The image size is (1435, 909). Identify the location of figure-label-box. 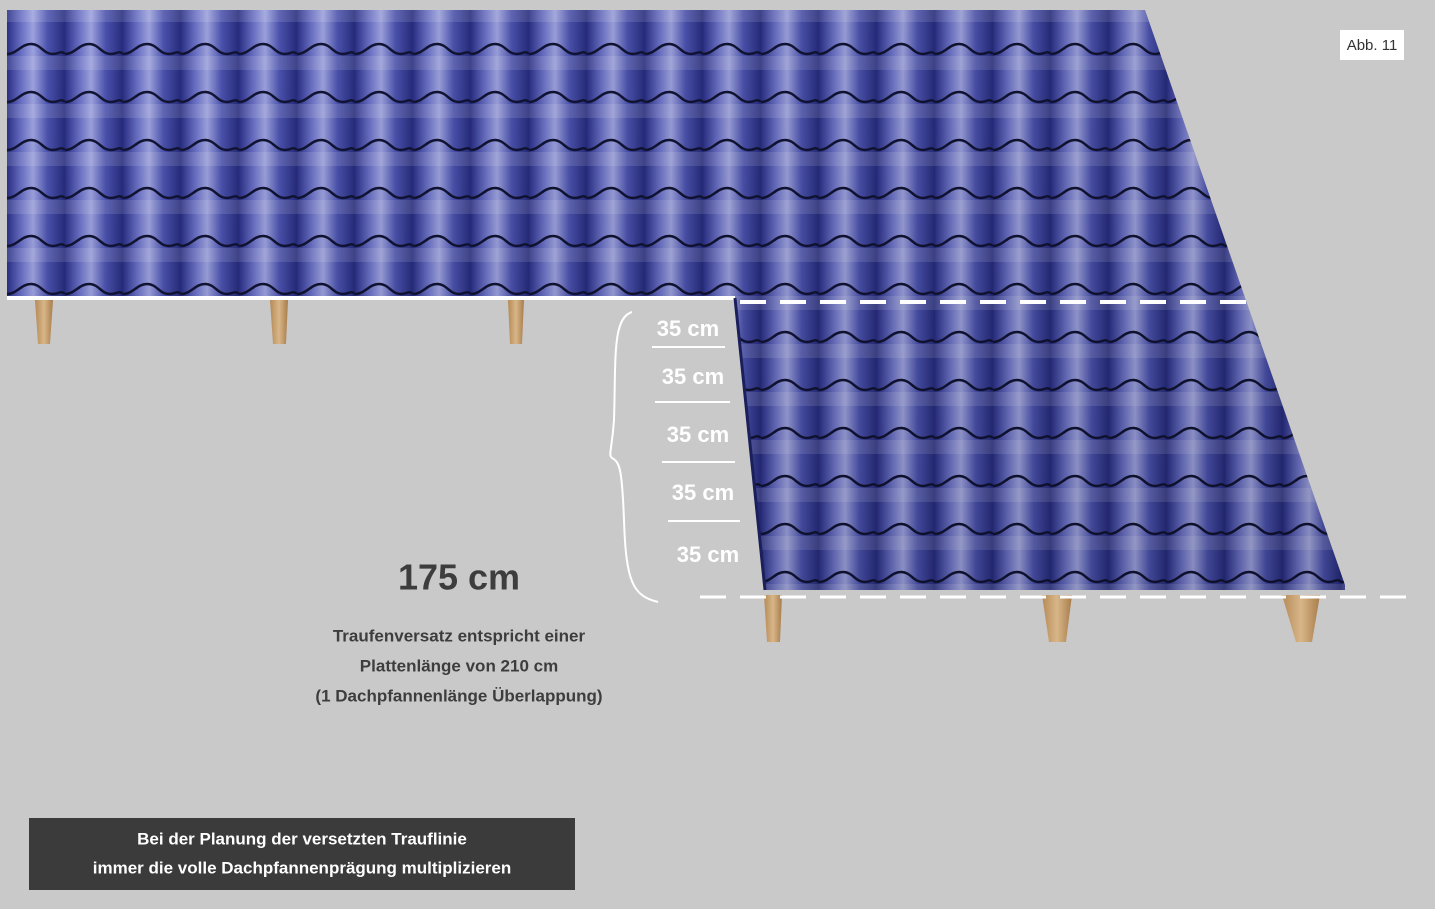
(1372, 45).